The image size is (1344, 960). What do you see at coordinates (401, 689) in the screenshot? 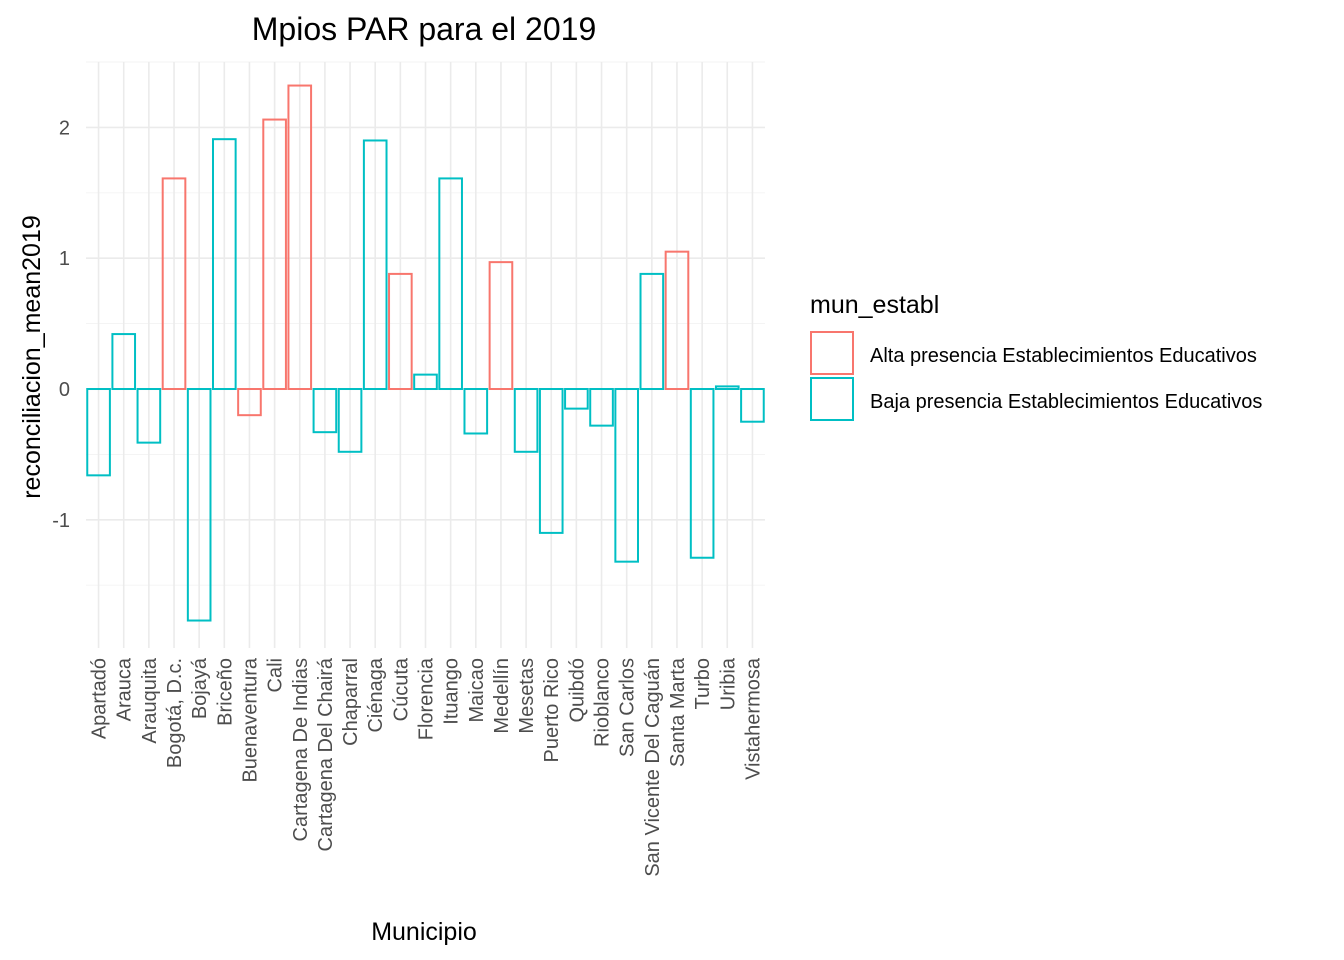
I see `x-tick-label: Cúcuta` at bounding box center [401, 689].